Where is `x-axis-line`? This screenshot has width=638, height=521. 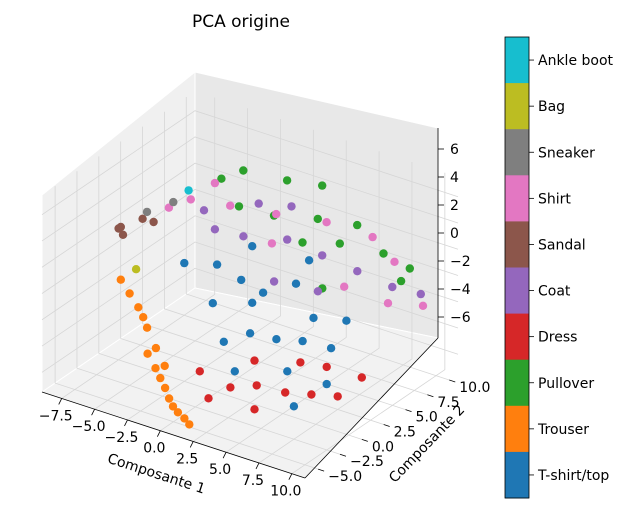 x-axis-line is located at coordinates (173, 435).